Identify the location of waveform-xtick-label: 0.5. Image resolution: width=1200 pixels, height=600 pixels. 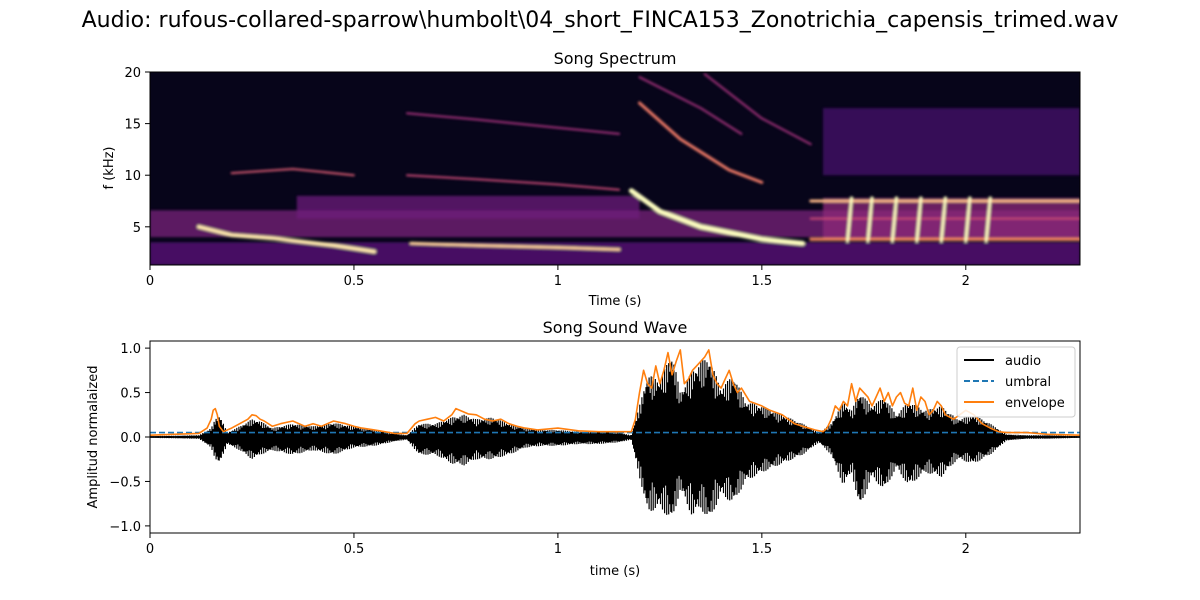
(354, 549).